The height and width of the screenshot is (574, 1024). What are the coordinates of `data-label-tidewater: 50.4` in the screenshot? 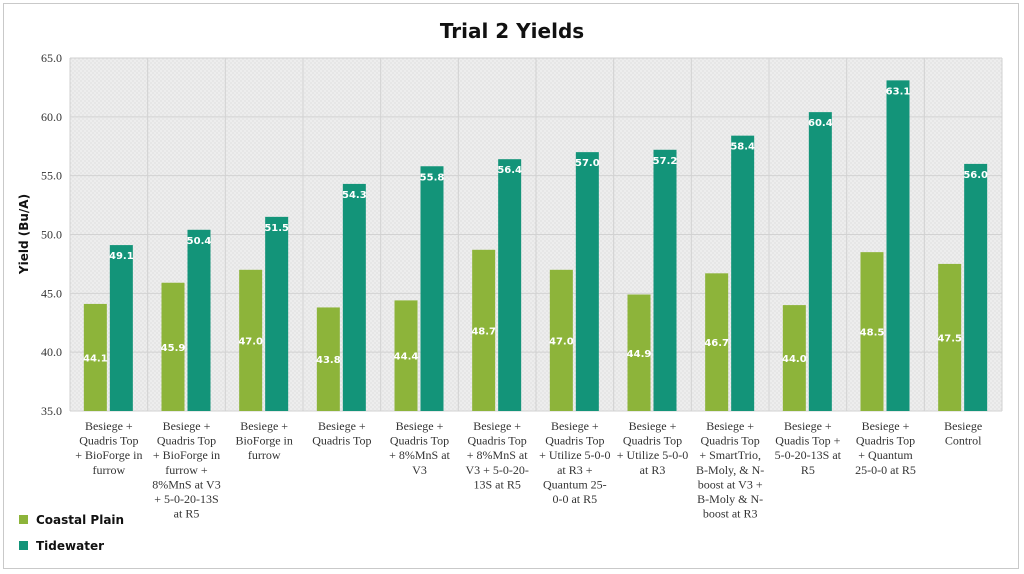 It's located at (199, 241).